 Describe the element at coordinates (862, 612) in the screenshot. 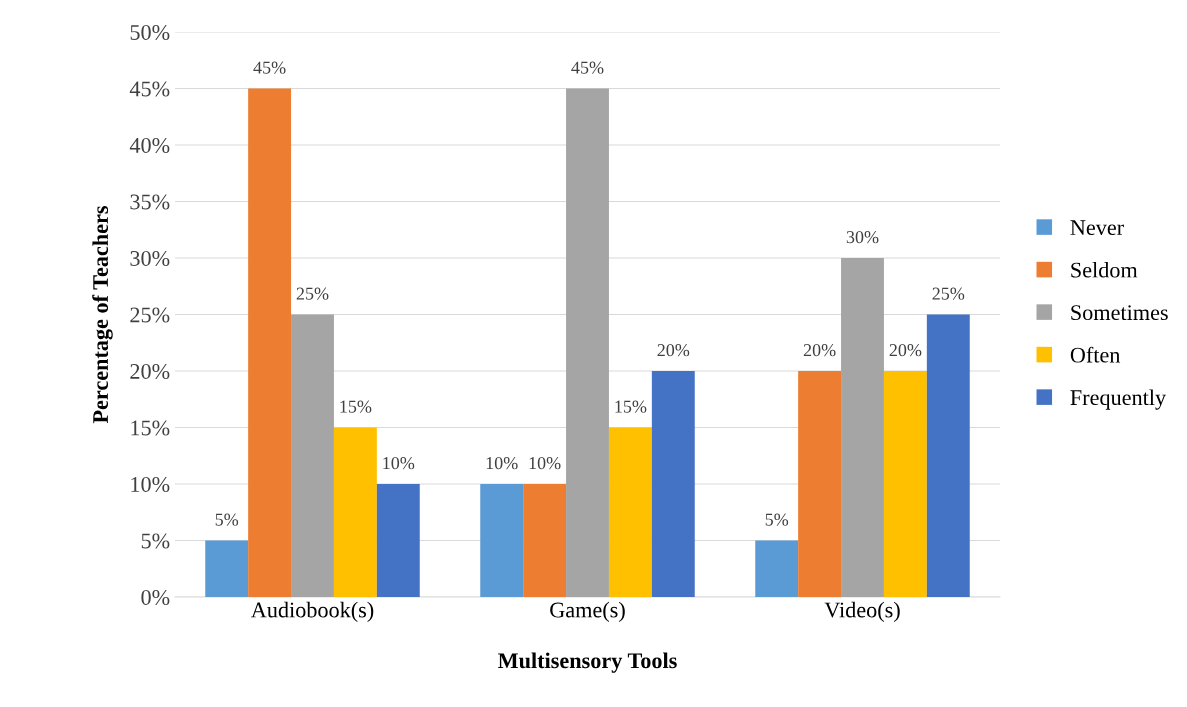

I see `x-tick-label: Video(s)` at that location.